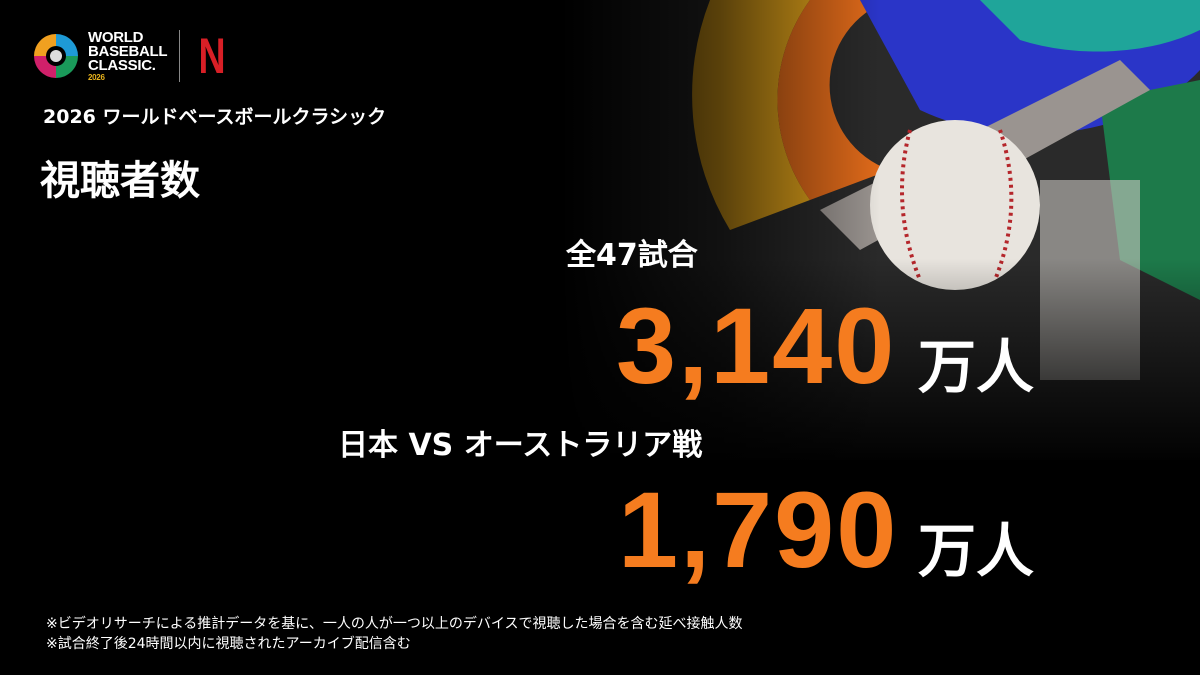 The width and height of the screenshot is (1200, 675). Describe the element at coordinates (520, 445) in the screenshot. I see `stat-label-japan-australia: 日本 VS オーストラリア戦` at that location.